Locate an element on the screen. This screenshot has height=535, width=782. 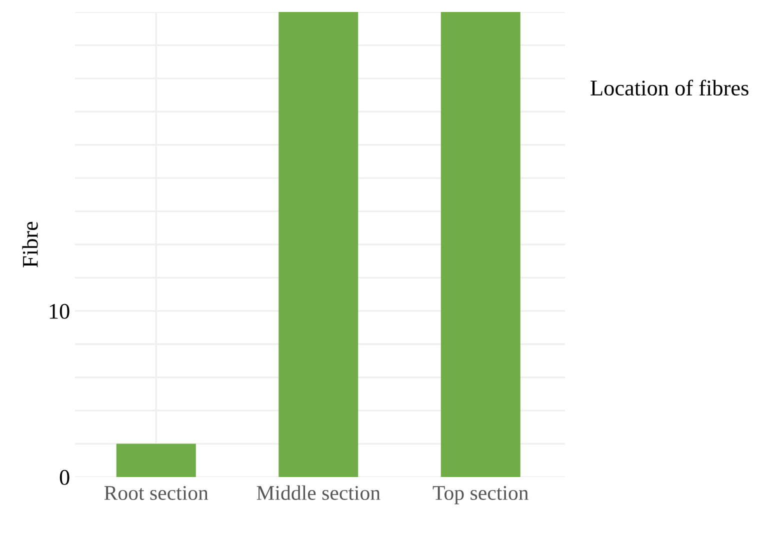
x-tick-label: Middle section is located at coordinates (318, 492).